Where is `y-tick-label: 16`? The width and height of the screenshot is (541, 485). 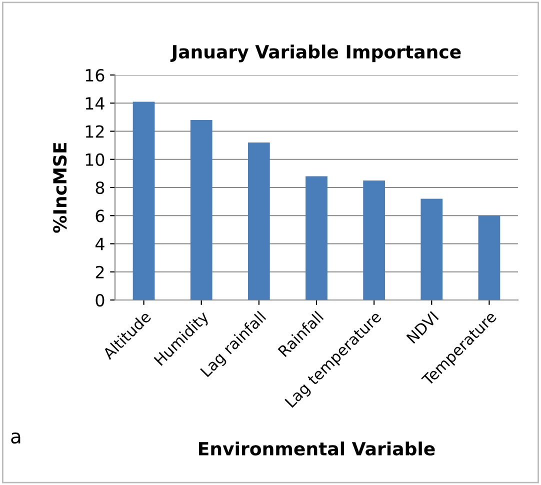
y-tick-label: 16 is located at coordinates (95, 75).